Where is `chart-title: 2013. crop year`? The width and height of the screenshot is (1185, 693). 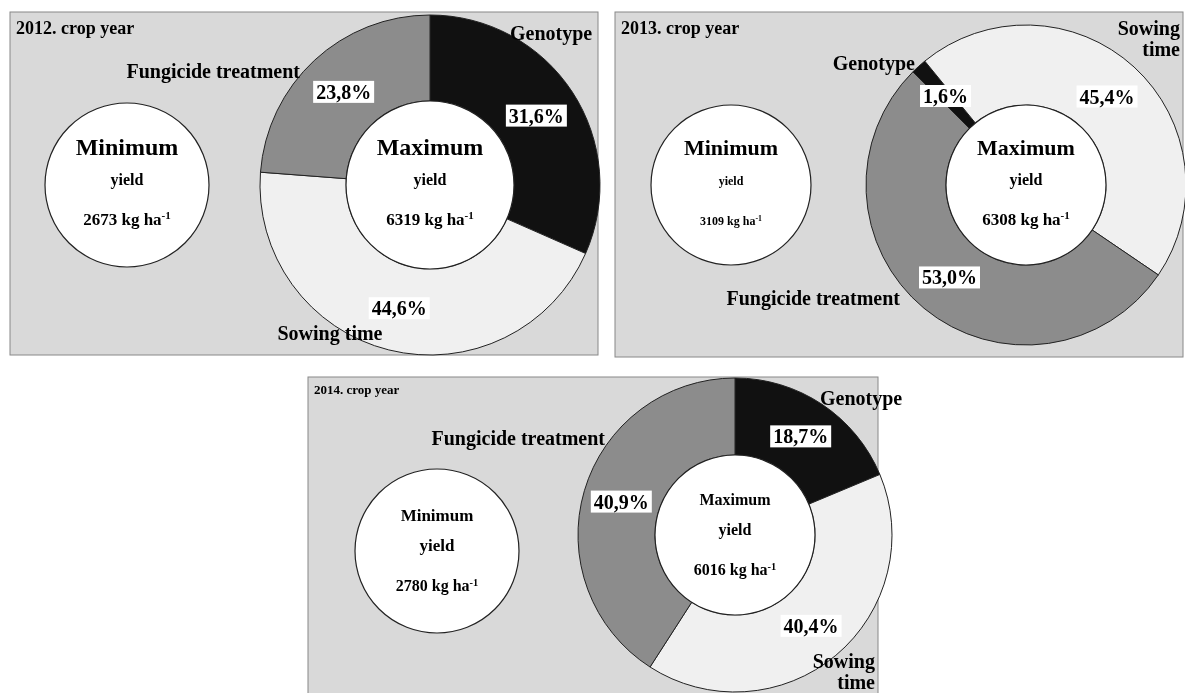
chart-title: 2013. crop year is located at coordinates (680, 28).